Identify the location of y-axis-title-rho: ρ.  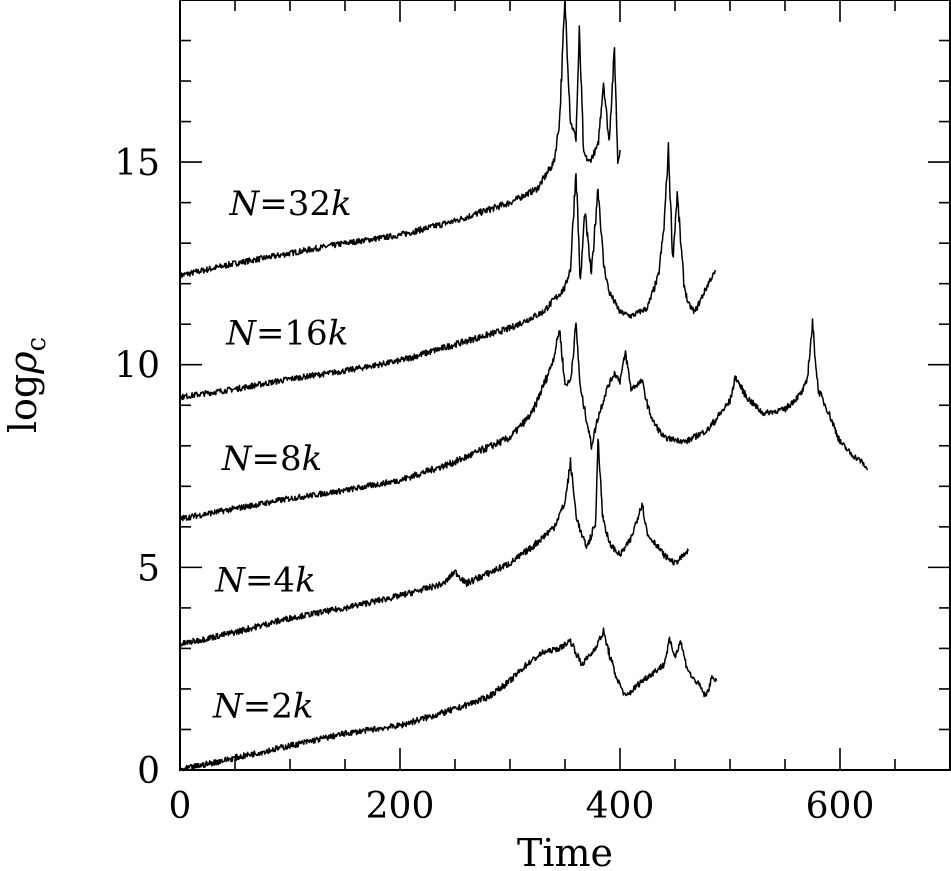
(23, 363).